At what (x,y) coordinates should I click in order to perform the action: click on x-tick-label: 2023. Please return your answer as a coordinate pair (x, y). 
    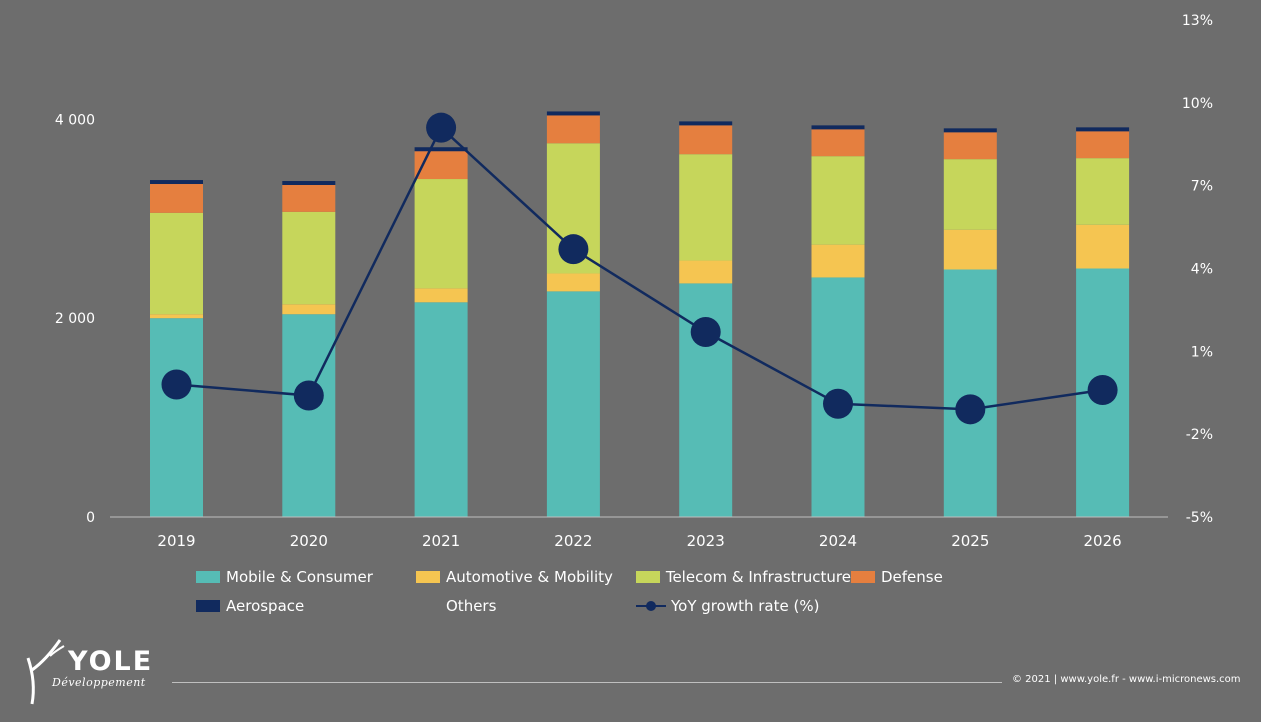
    Looking at the image, I should click on (706, 541).